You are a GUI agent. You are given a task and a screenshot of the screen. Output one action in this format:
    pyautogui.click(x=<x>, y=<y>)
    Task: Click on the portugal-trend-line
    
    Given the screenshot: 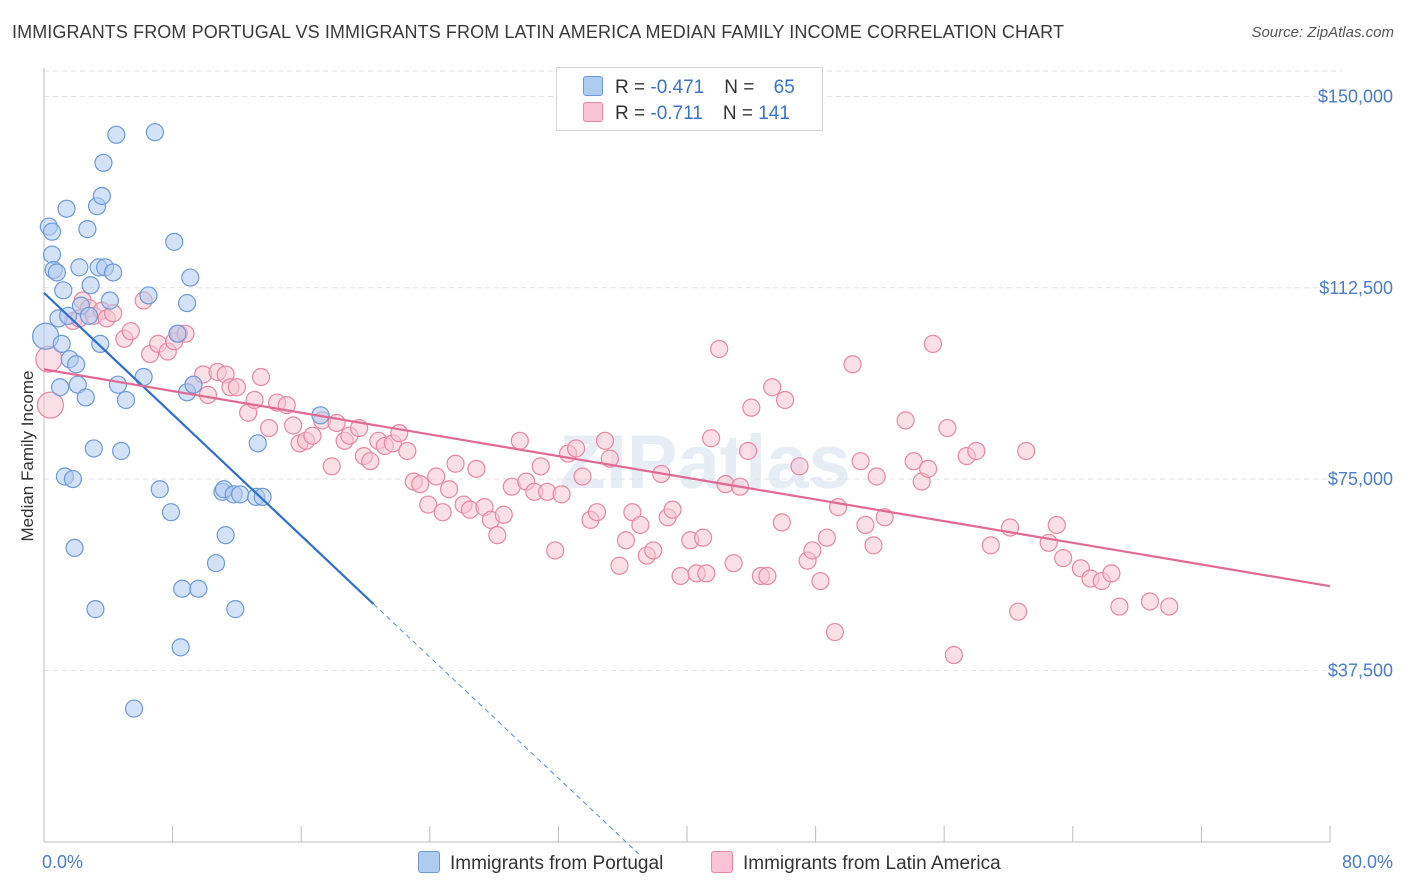 What is the action you would take?
    pyautogui.click(x=209, y=448)
    